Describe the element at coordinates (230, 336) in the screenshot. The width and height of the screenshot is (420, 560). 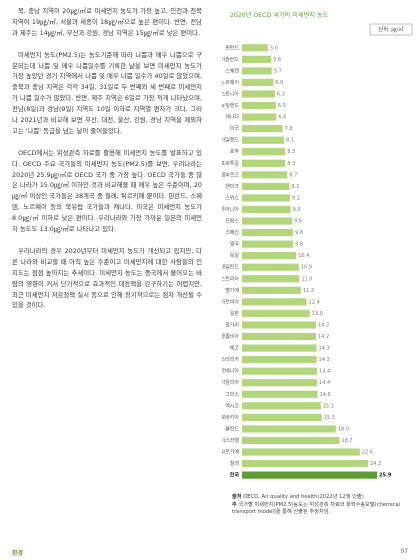
I see `category-label: 콜롬비아` at that location.